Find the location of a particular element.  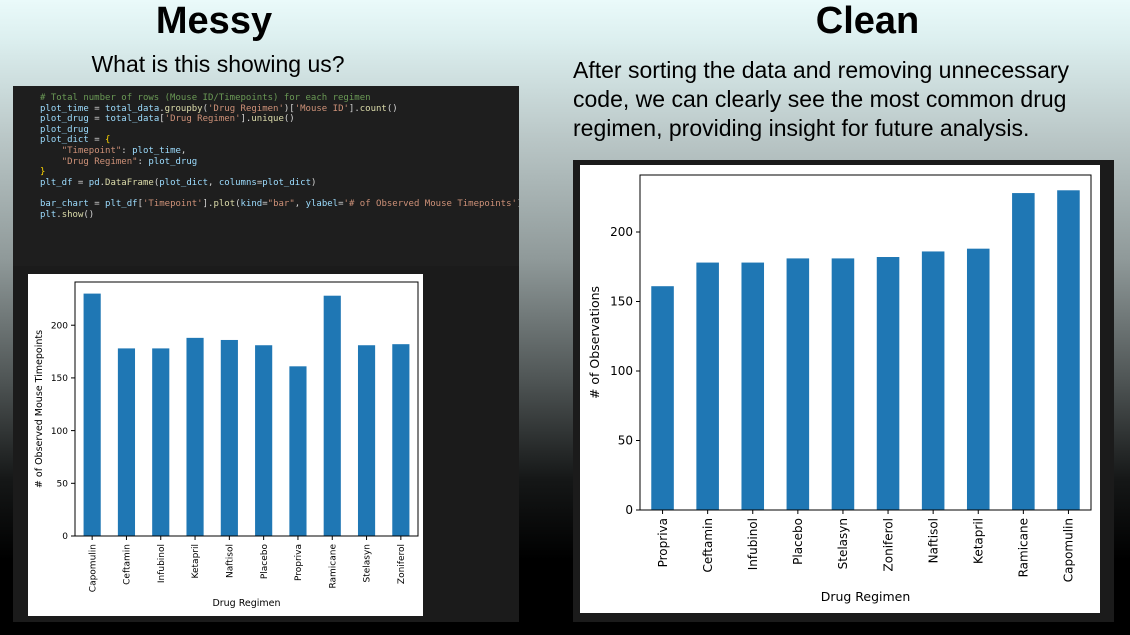

messy-question: What is this showing us? is located at coordinates (218, 64).